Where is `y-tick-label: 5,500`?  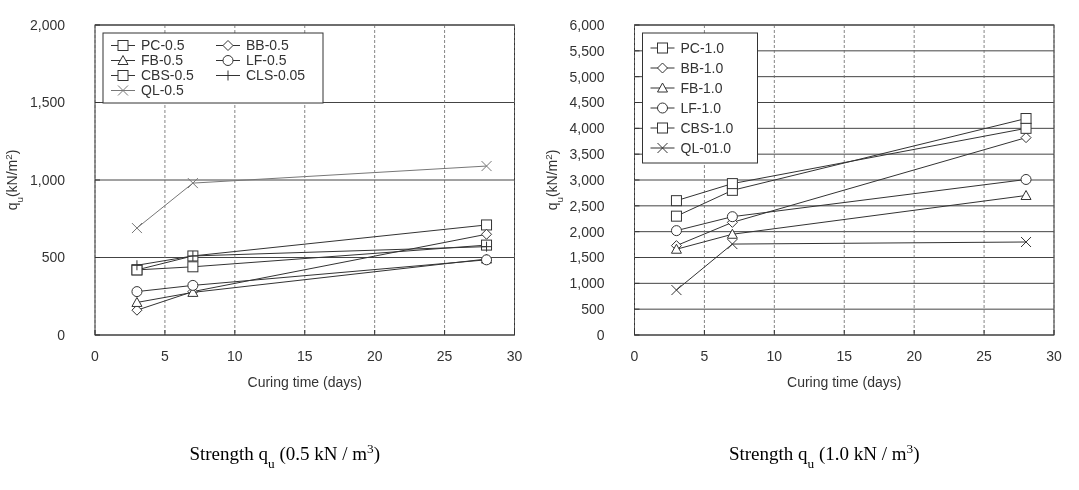 y-tick-label: 5,500 is located at coordinates (587, 50).